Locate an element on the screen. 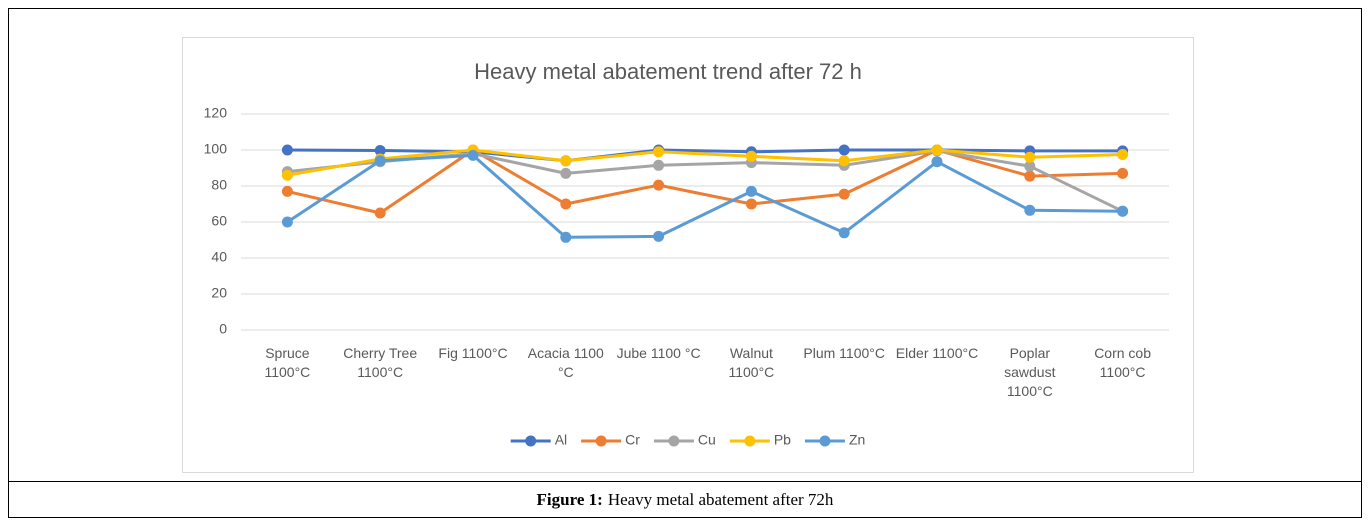  x-tick-label: Plum 1100°C is located at coordinates (844, 353).